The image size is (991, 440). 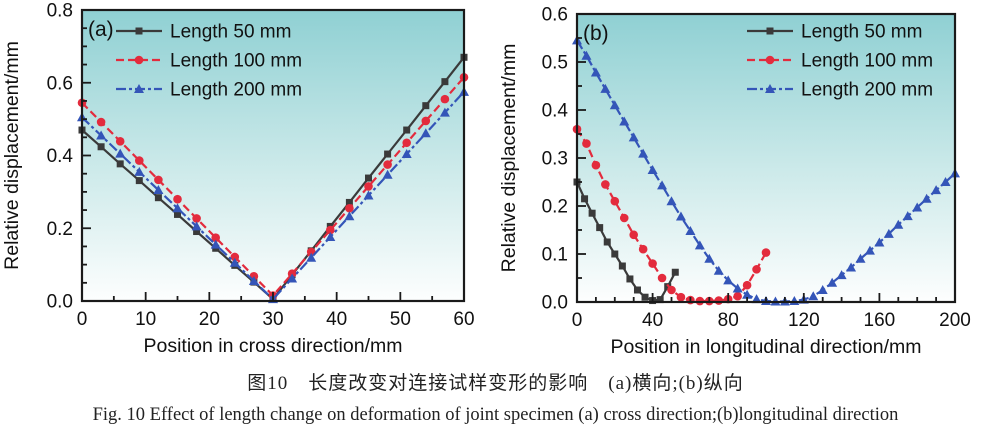 What do you see at coordinates (209, 319) in the screenshot?
I see `svg-text: 20` at bounding box center [209, 319].